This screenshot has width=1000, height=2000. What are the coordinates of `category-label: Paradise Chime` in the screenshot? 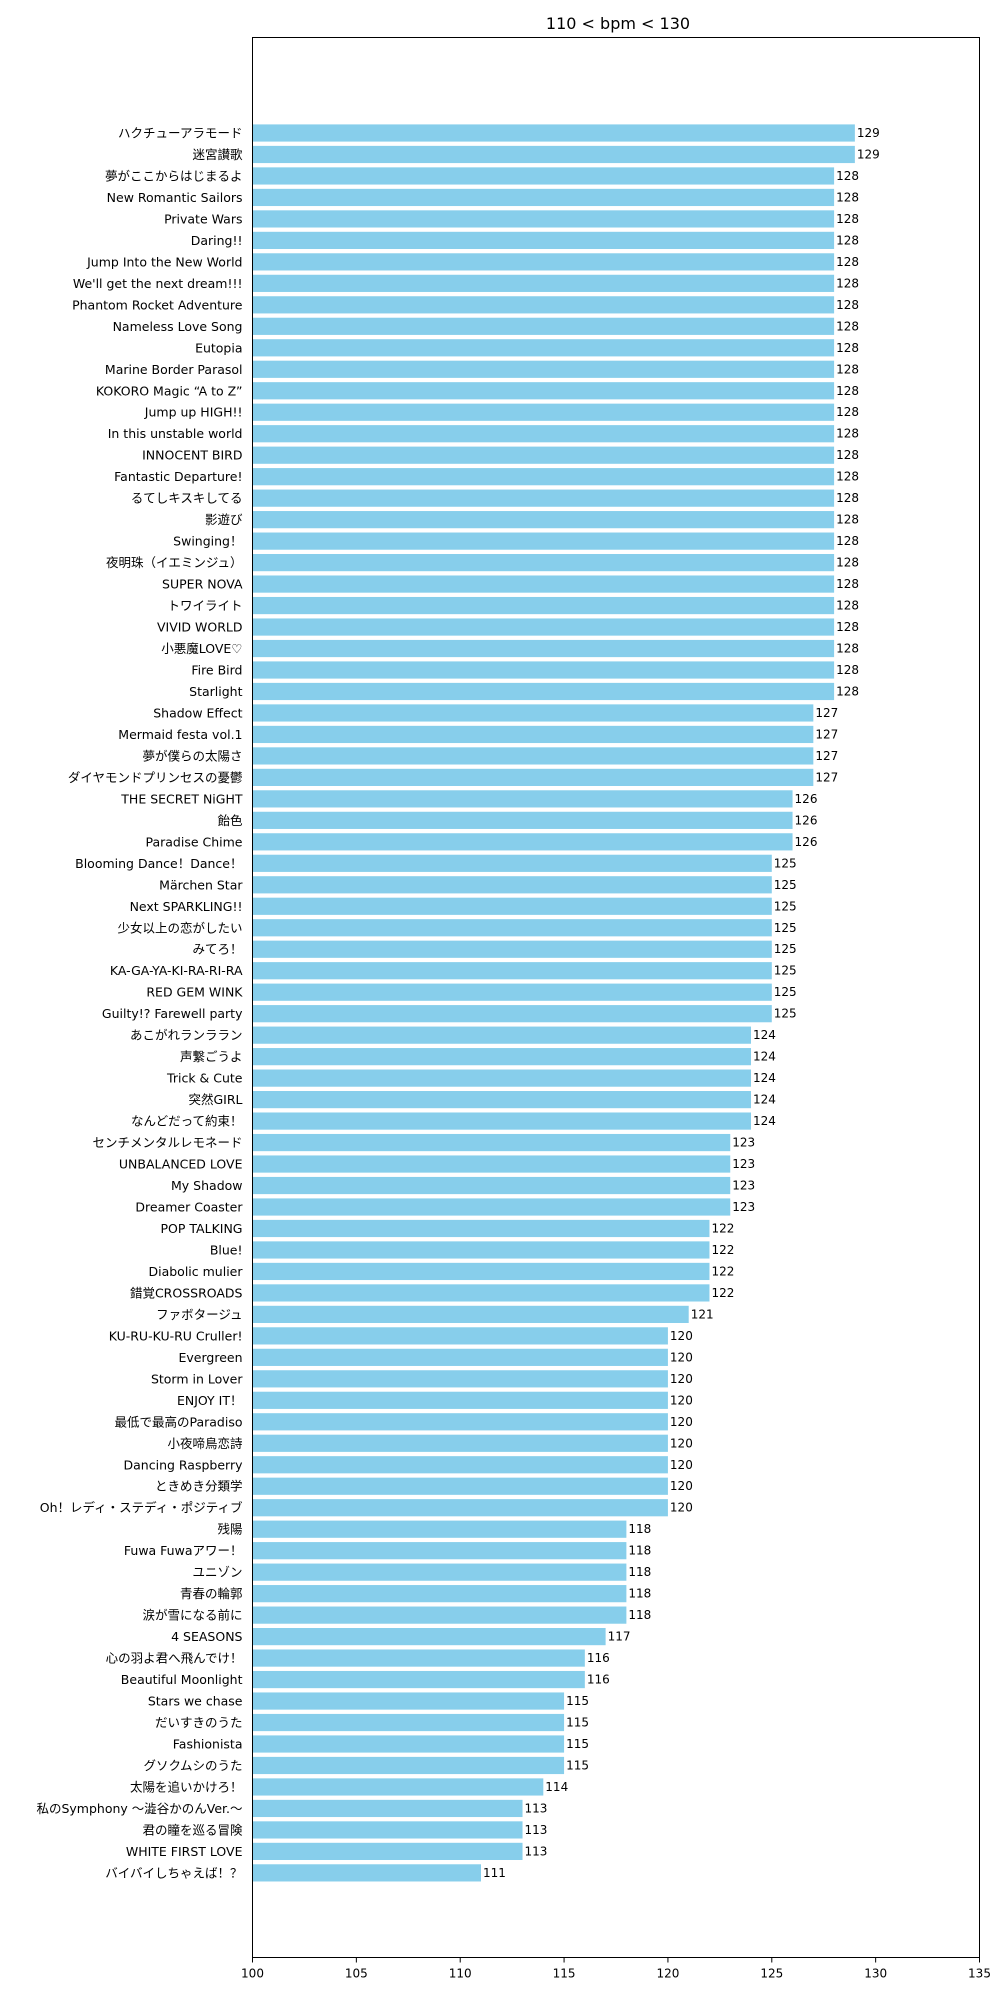 It's located at (193, 841).